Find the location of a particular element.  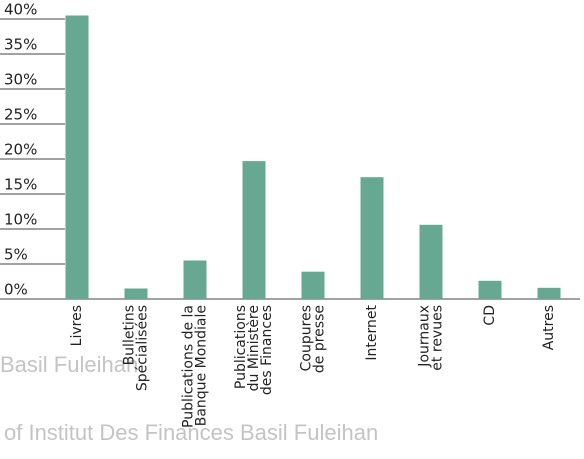

y-tick-label: 15% is located at coordinates (20, 185).